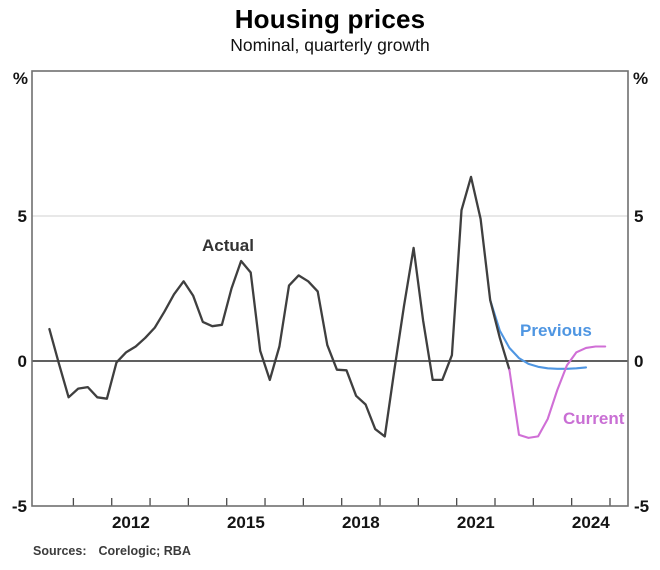  Describe the element at coordinates (131, 522) in the screenshot. I see `x-axis-year-label: 2012` at that location.